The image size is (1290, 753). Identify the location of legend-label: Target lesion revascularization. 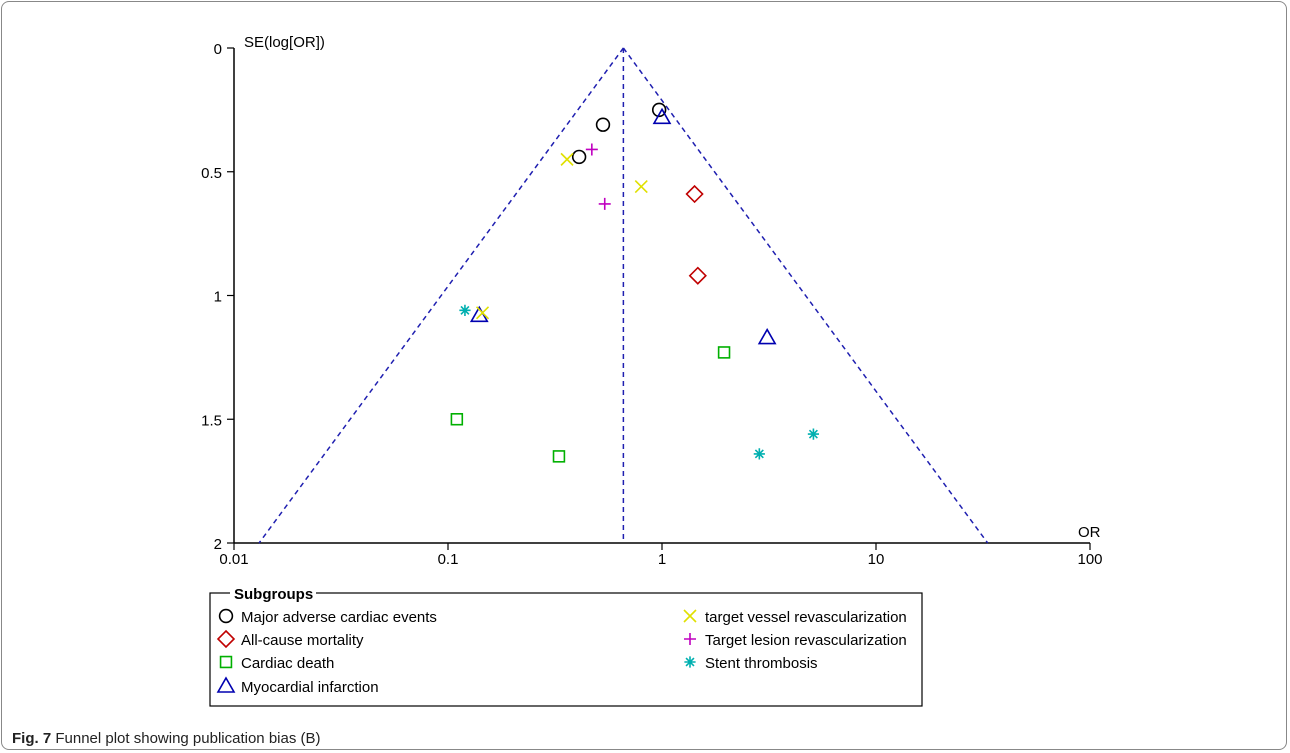
(806, 640).